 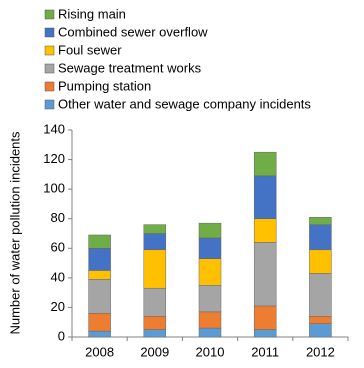 What do you see at coordinates (104, 85) in the screenshot?
I see `legend-label: Pumping station` at bounding box center [104, 85].